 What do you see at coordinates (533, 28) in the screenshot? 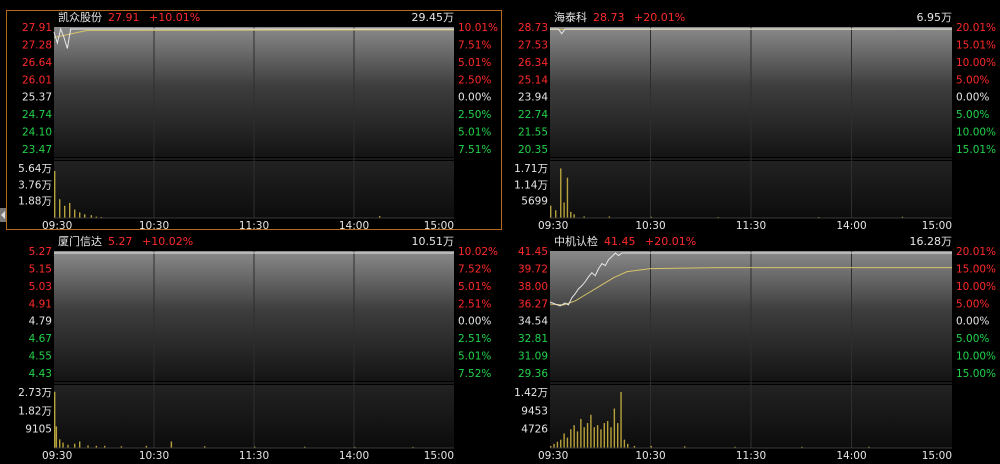
I see `y-tick-label: 28.73` at bounding box center [533, 28].